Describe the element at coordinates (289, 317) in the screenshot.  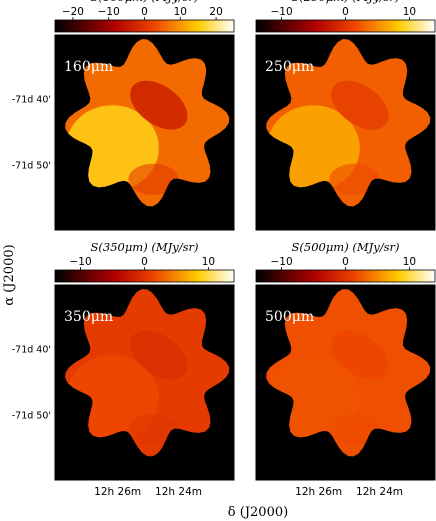
I see `band-label: 500μm` at that location.